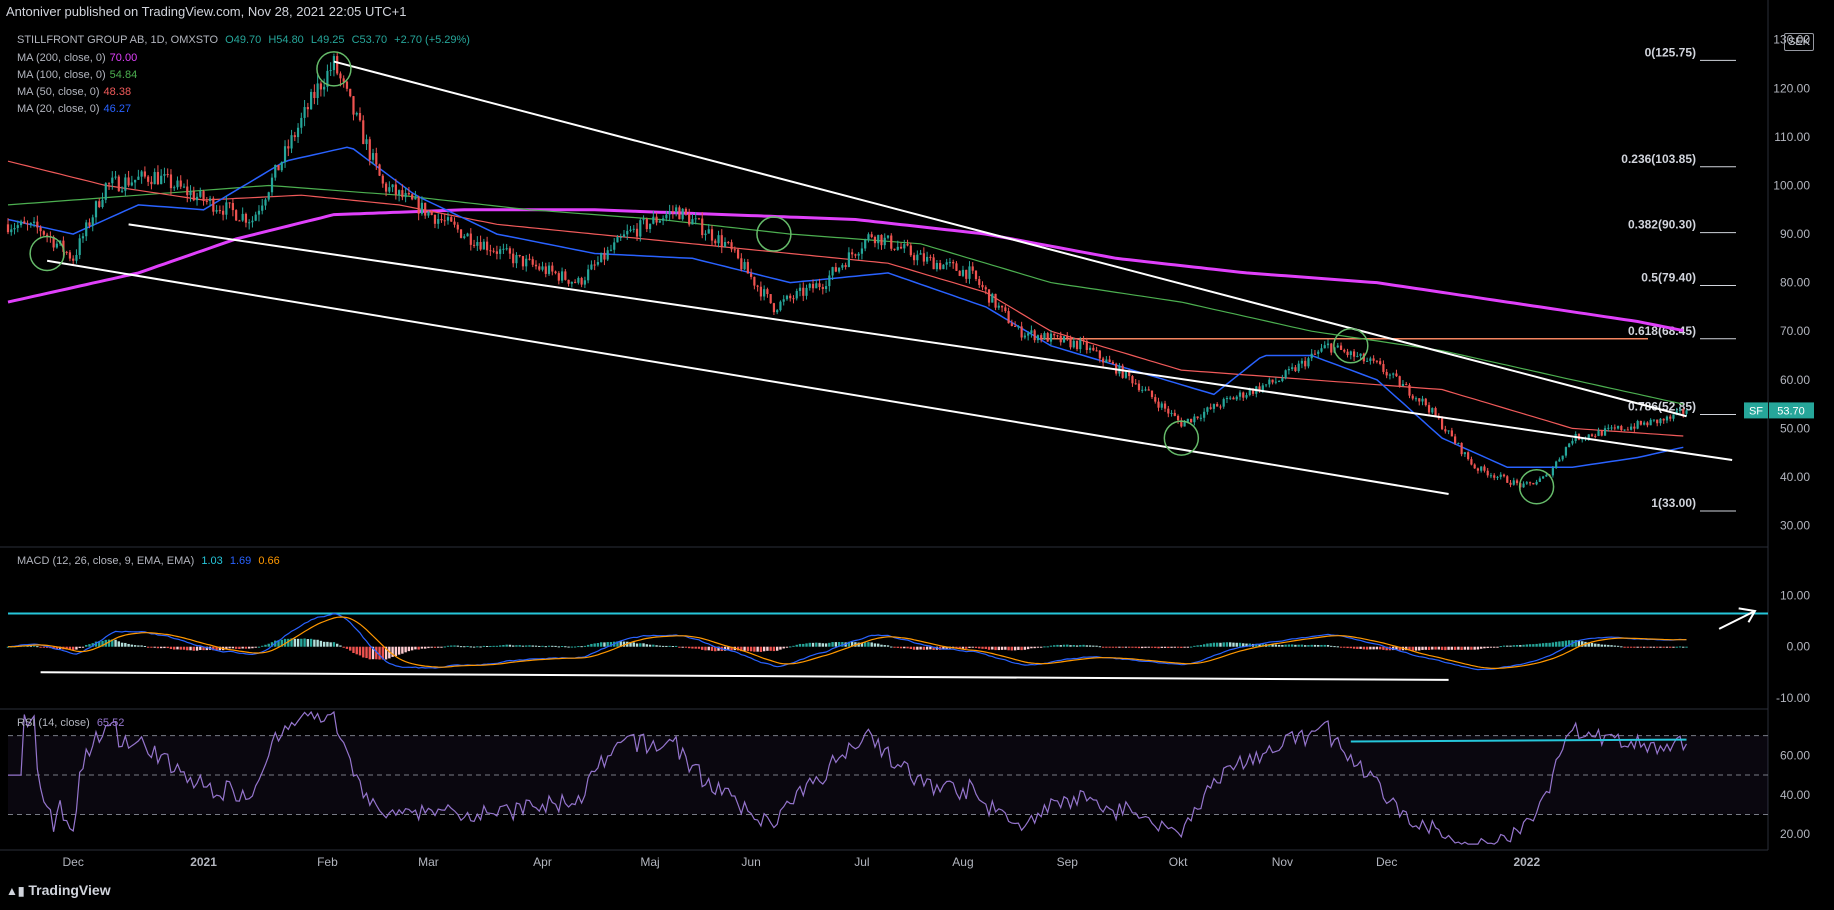  Describe the element at coordinates (1662, 225) in the screenshot. I see `fib-label-2: 0.382(90.30)` at that location.